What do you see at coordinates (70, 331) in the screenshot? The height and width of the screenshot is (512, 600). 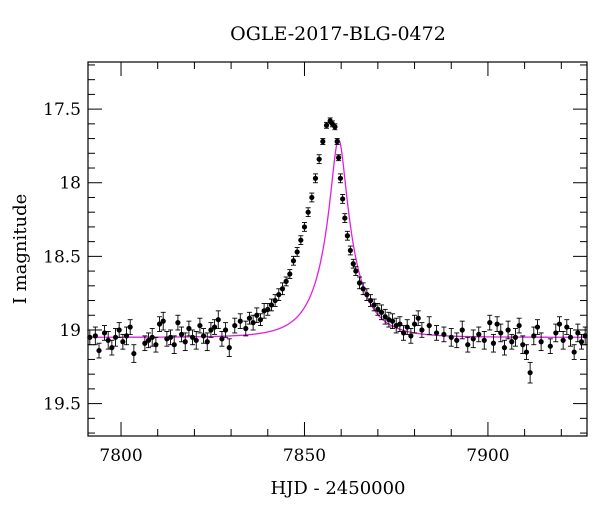 I see `y-tick-label: 19` at bounding box center [70, 331].